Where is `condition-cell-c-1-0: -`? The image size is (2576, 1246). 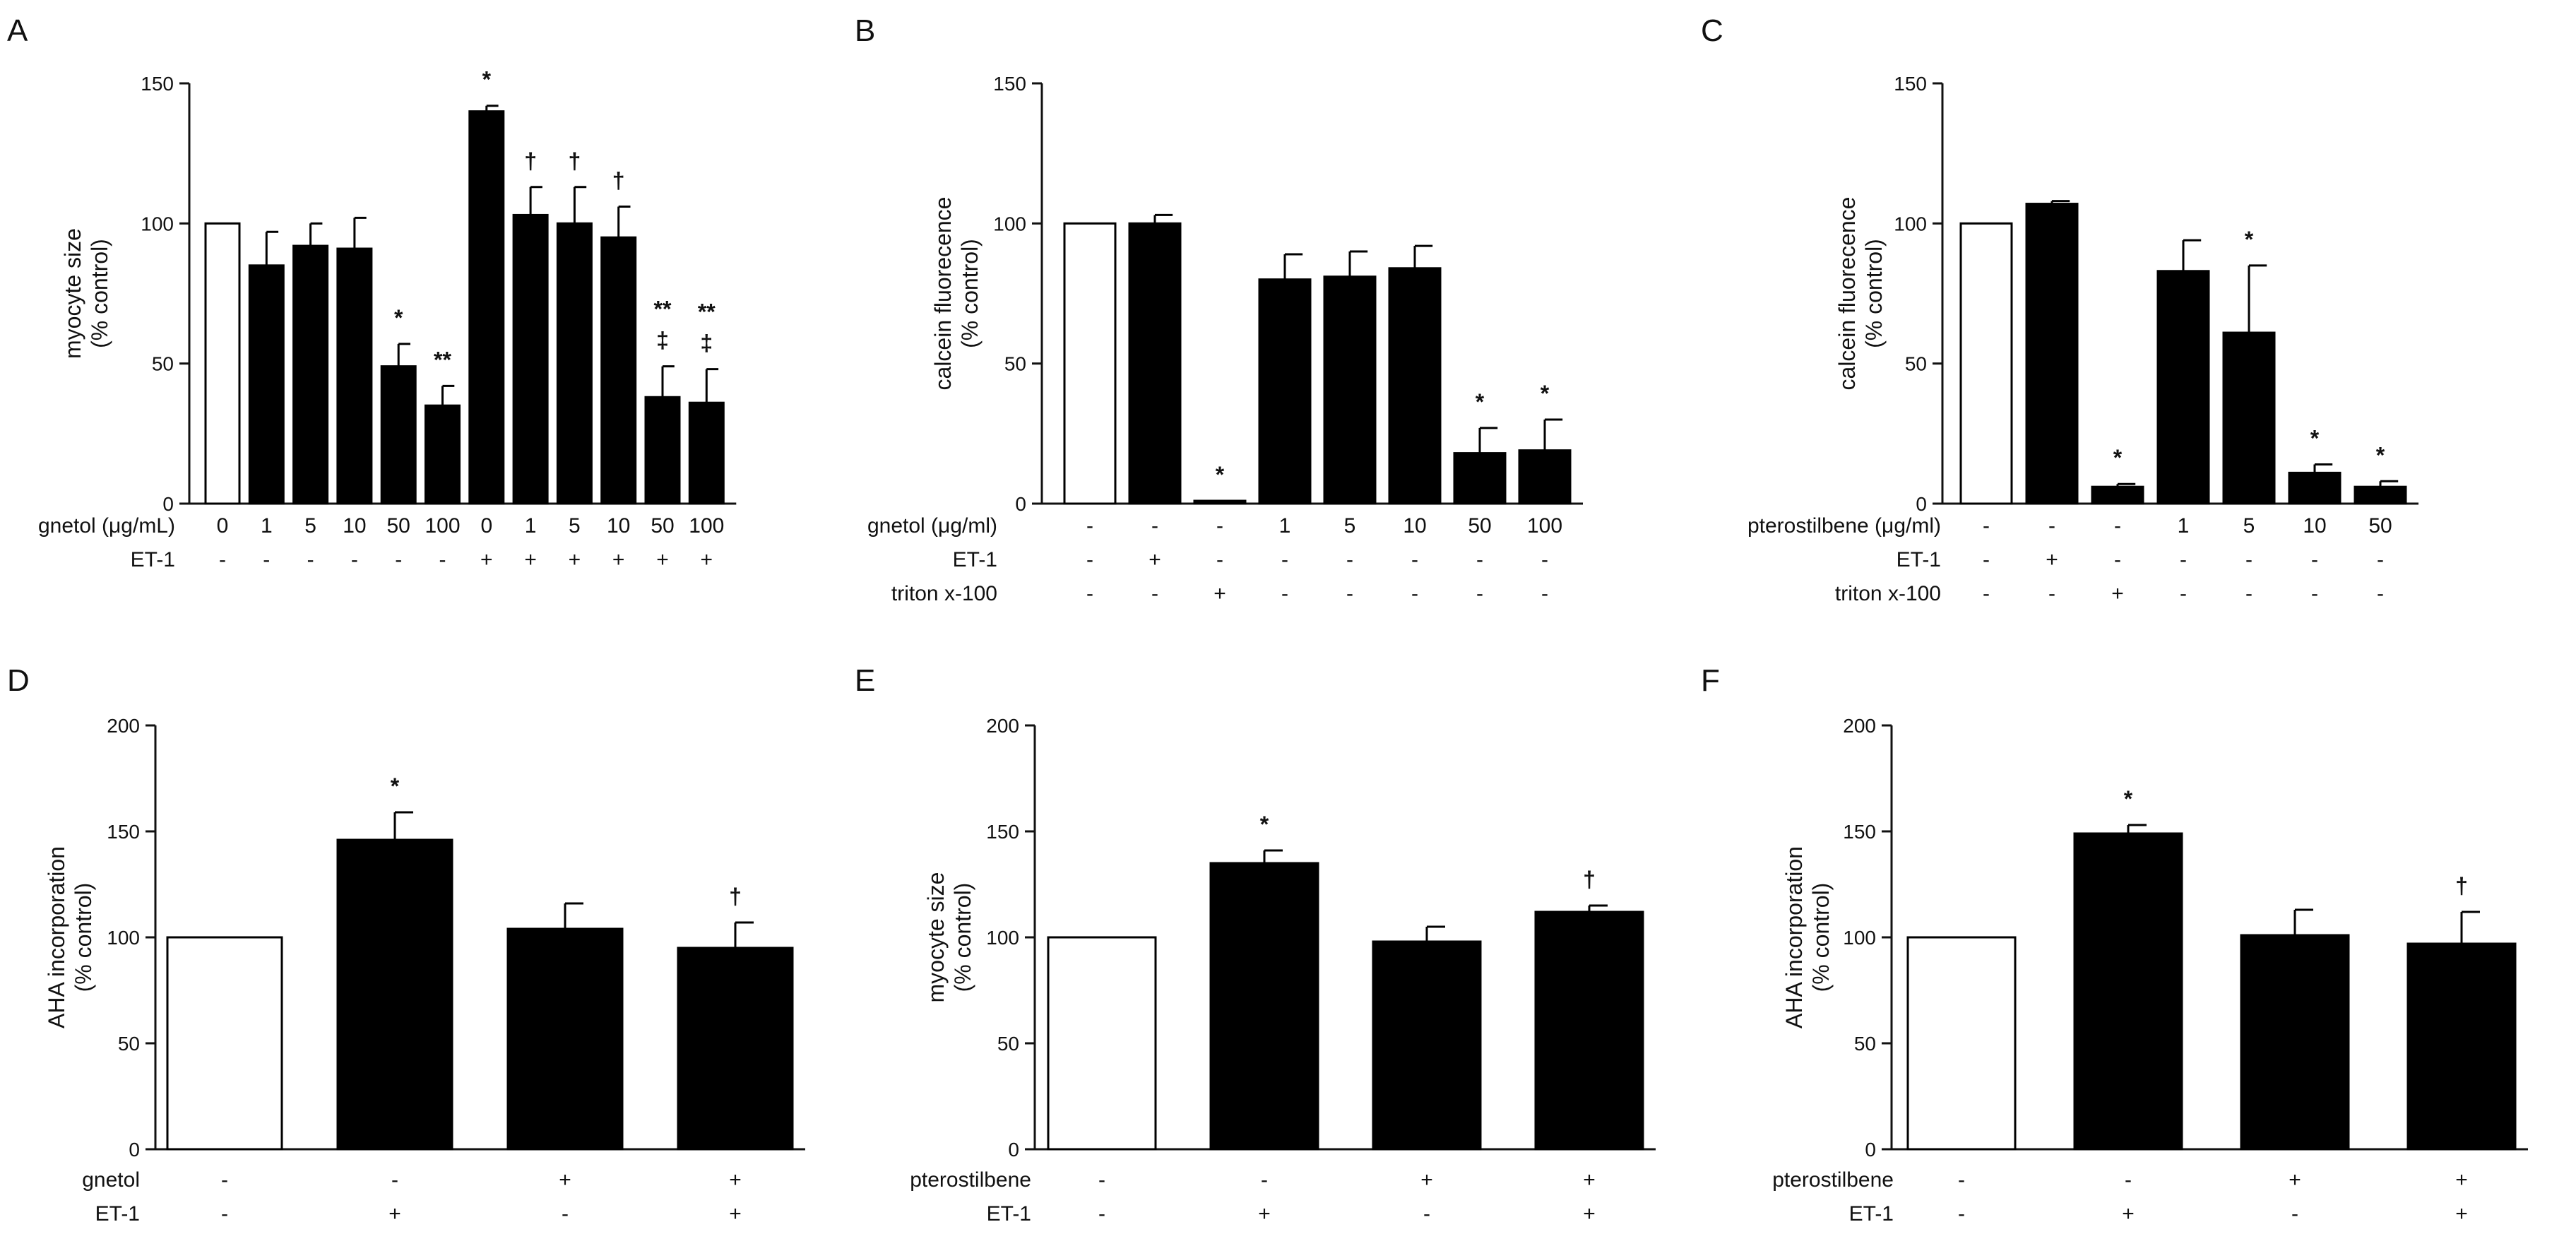 condition-cell-c-1-0: - is located at coordinates (1986, 559).